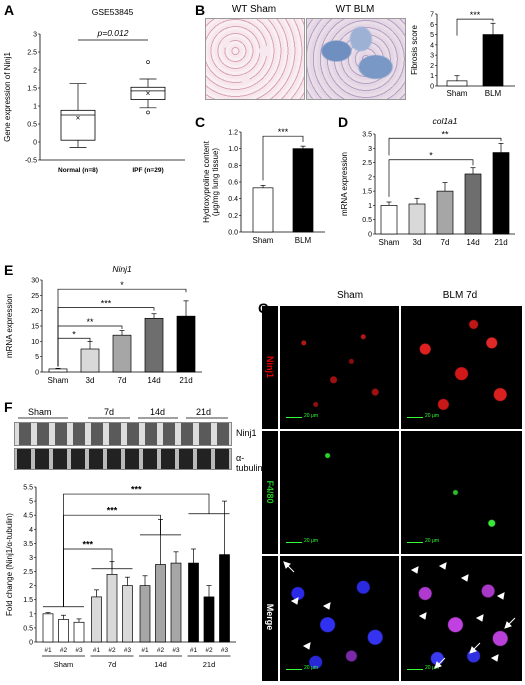  Describe the element at coordinates (9, 326) in the screenshot. I see `y-axis-label: mRNA expression` at that location.